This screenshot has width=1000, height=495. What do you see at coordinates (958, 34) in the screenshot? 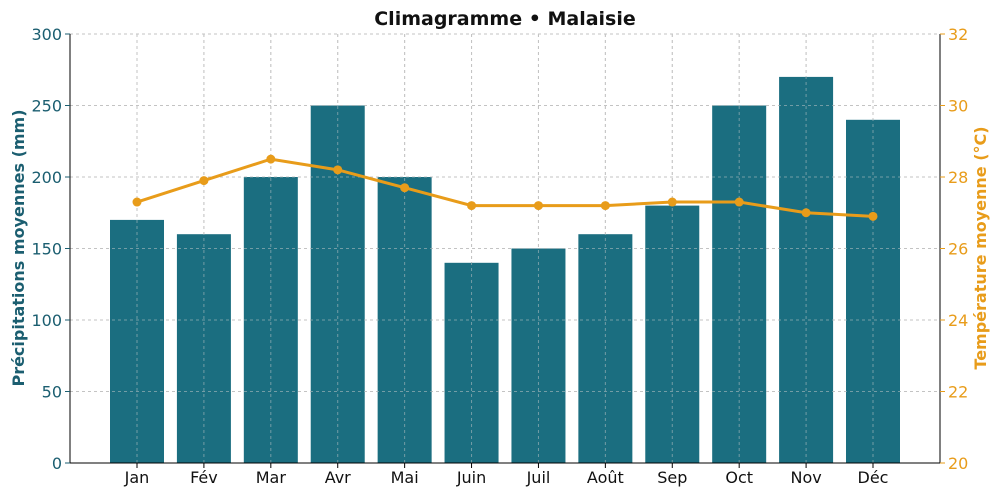
I see `right-tick-label: 32` at bounding box center [958, 34].